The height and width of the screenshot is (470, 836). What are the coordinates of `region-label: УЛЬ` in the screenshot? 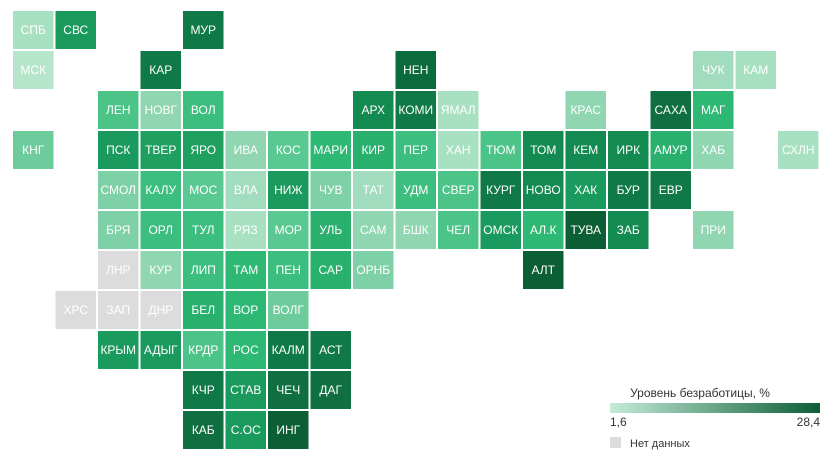 It's located at (330, 230).